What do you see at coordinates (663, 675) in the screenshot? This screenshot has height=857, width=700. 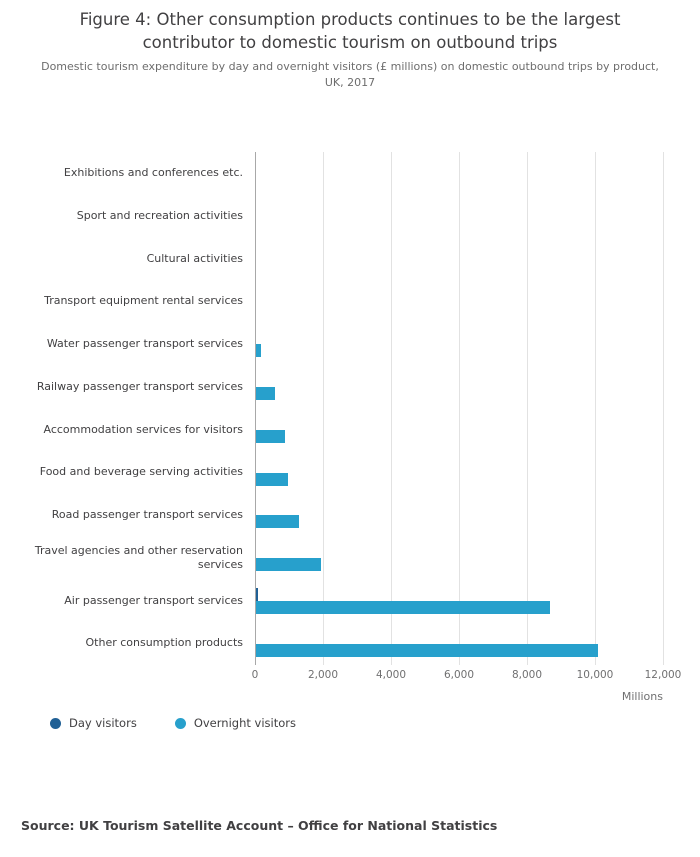 I see `x-tick-label: 12,000` at bounding box center [663, 675].